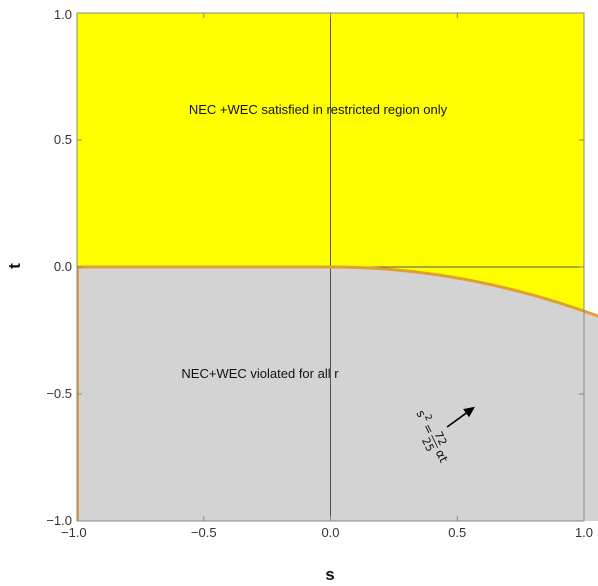 The height and width of the screenshot is (586, 598). I want to click on annotation-arrow-shaft, so click(456, 420).